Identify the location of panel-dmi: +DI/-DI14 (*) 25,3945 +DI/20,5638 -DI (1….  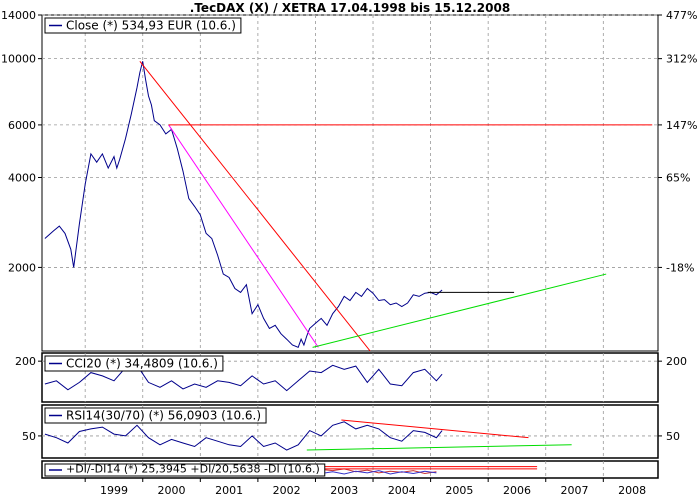
(350, 469).